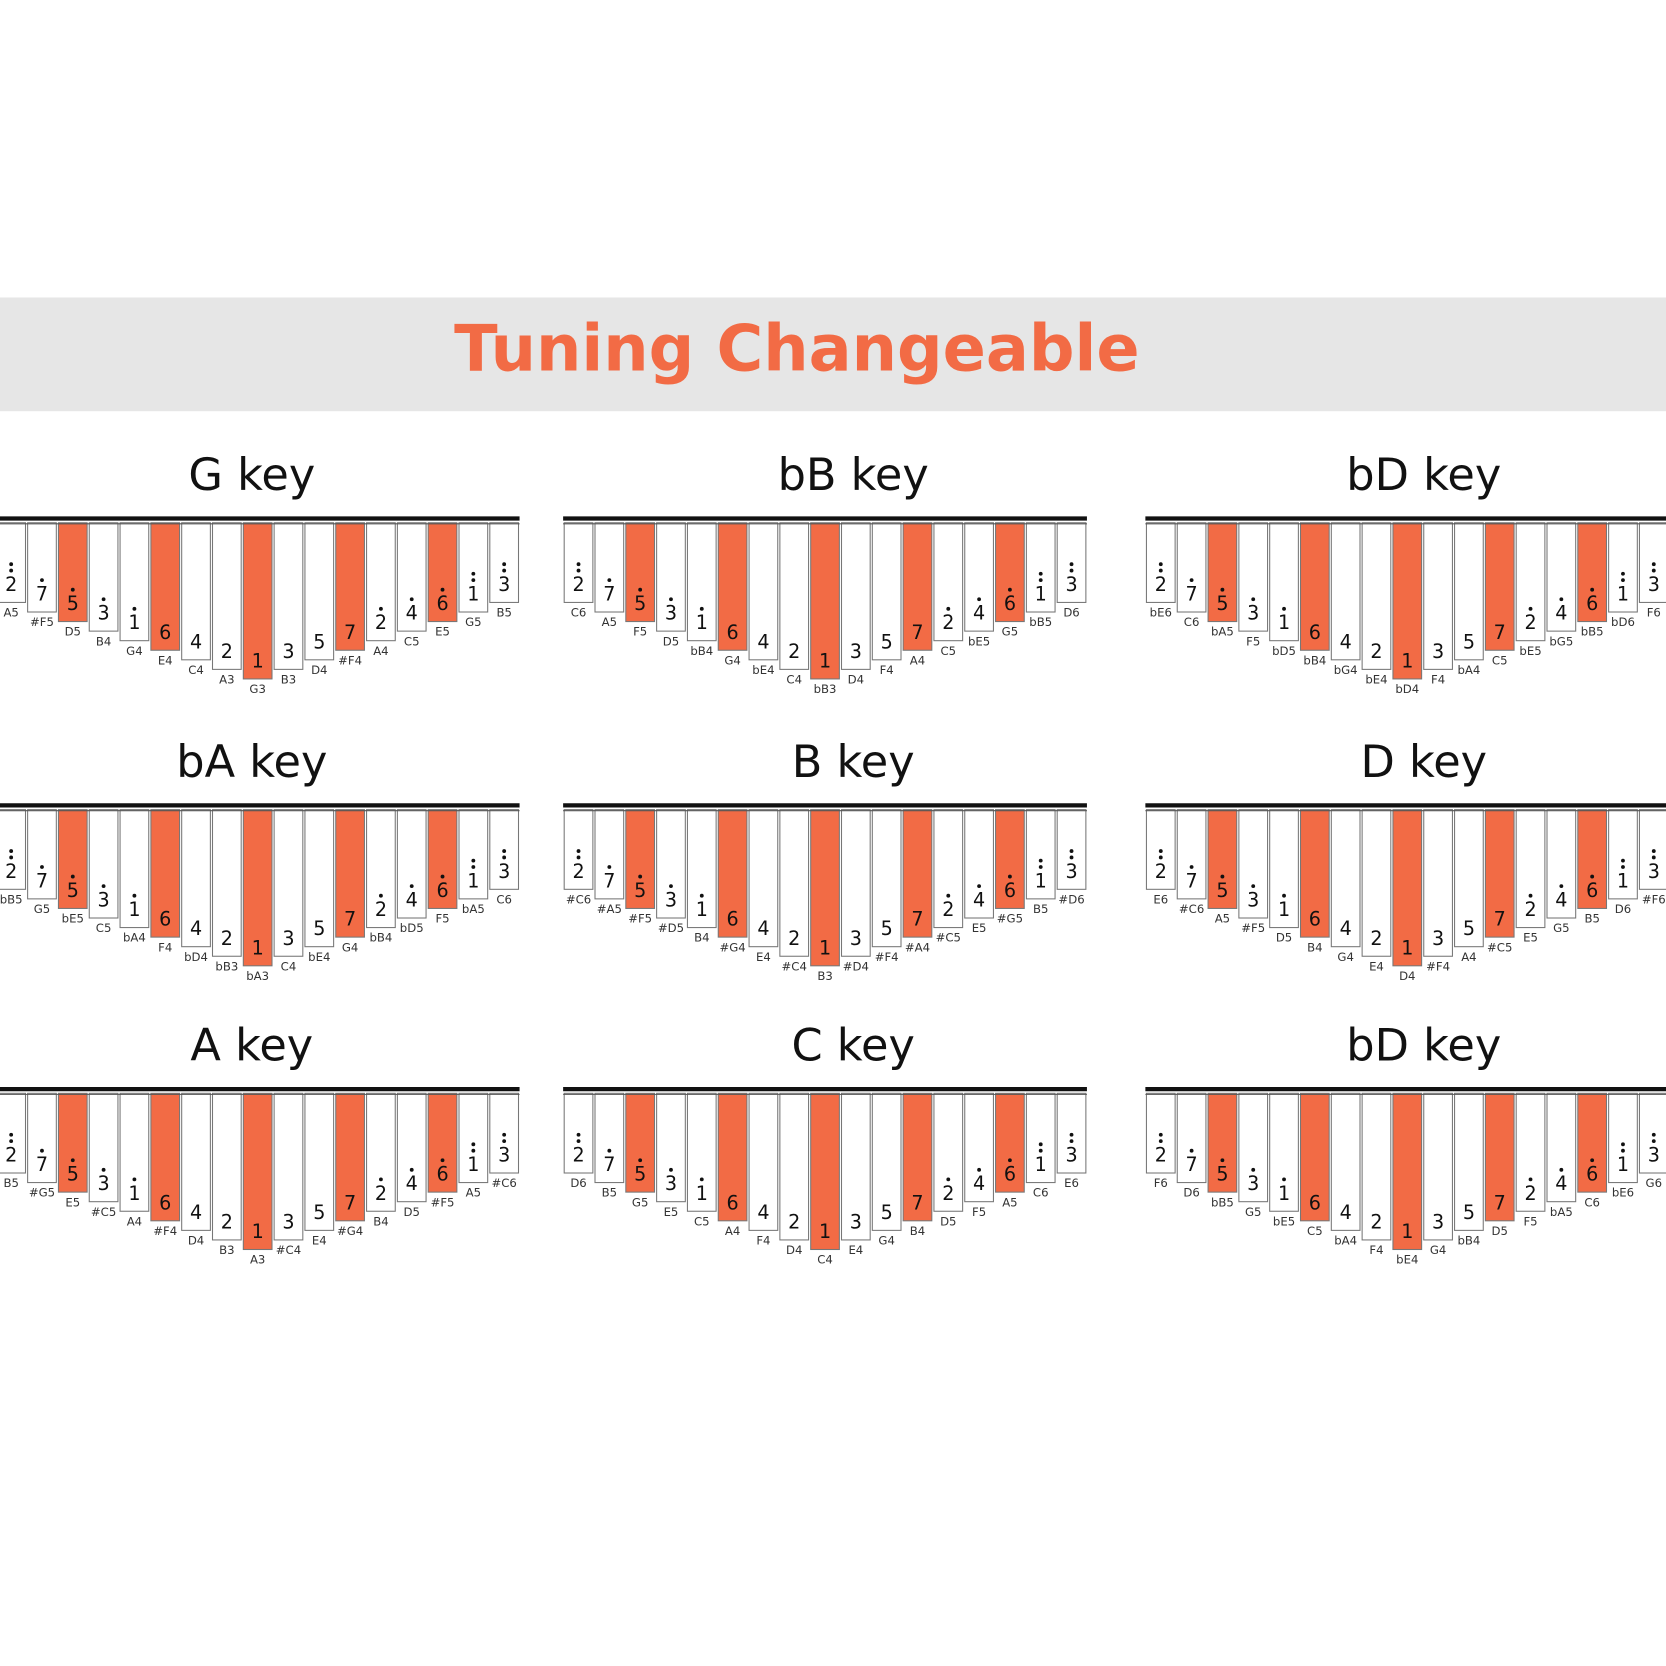 This screenshot has height=1666, width=1666. What do you see at coordinates (251, 475) in the screenshot?
I see `key-title: G key` at bounding box center [251, 475].